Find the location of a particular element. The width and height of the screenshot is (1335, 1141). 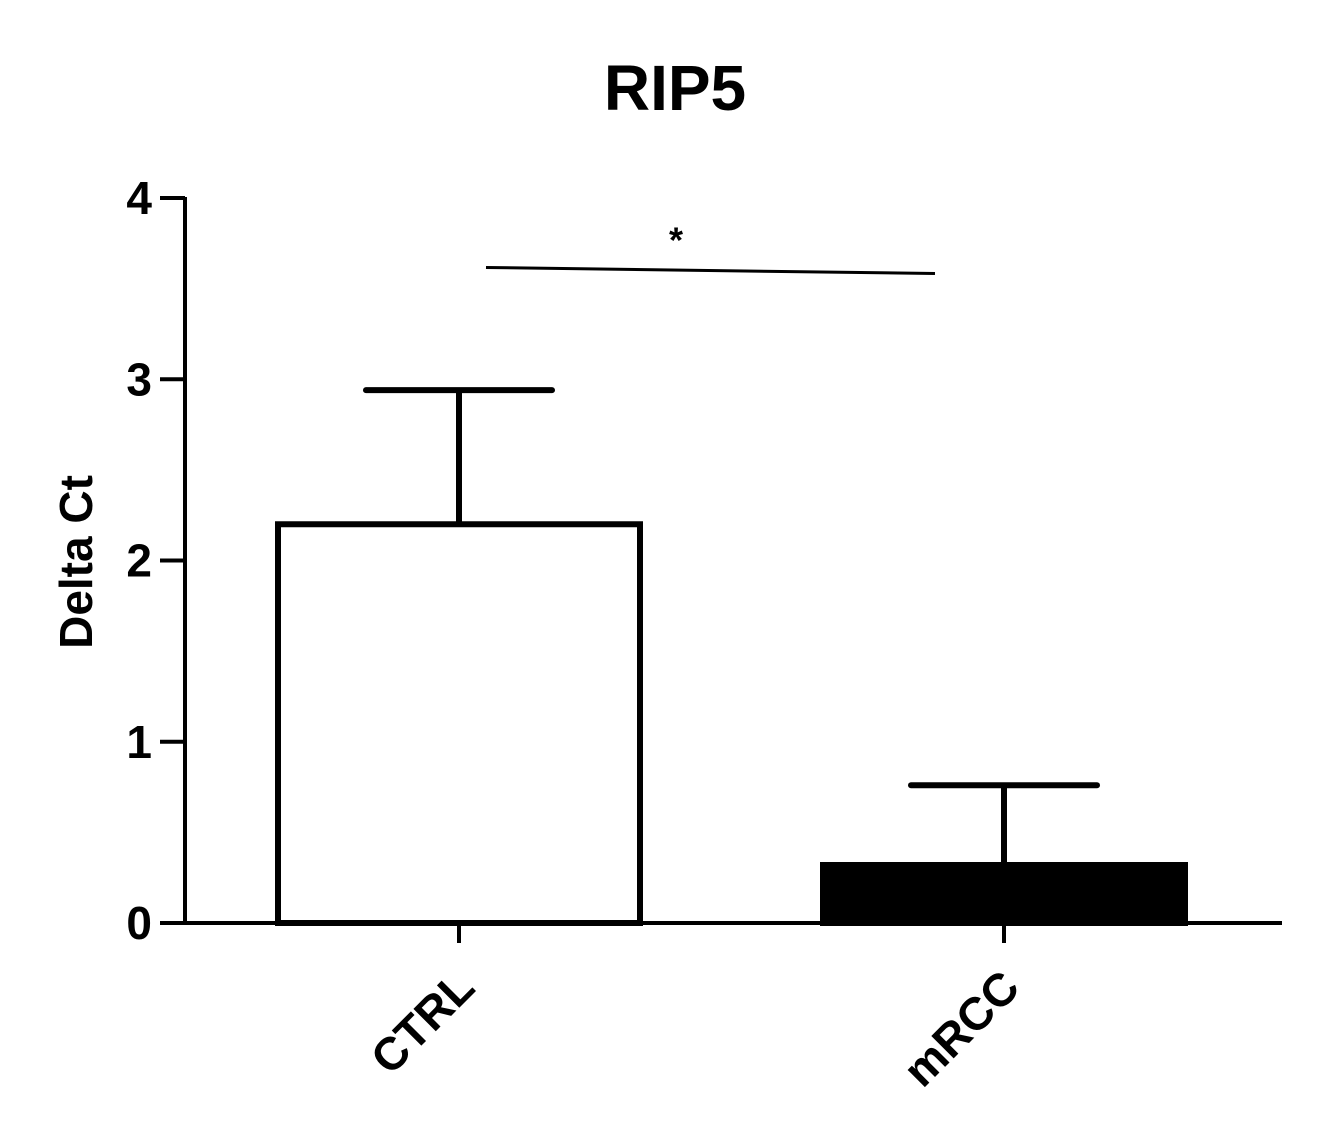

y-tick-label-2: 2 is located at coordinates (139, 561).